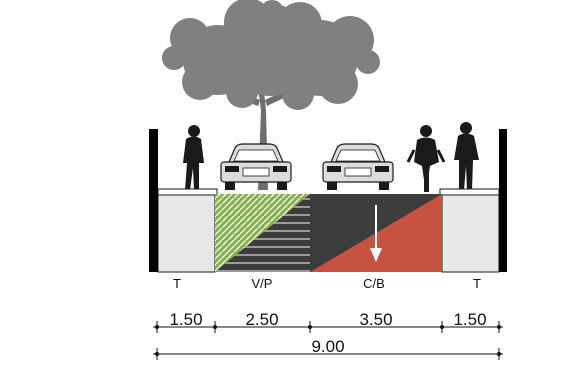 The image size is (585, 367). Describe the element at coordinates (262, 283) in the screenshot. I see `segment-label-green-parking: V/P` at that location.